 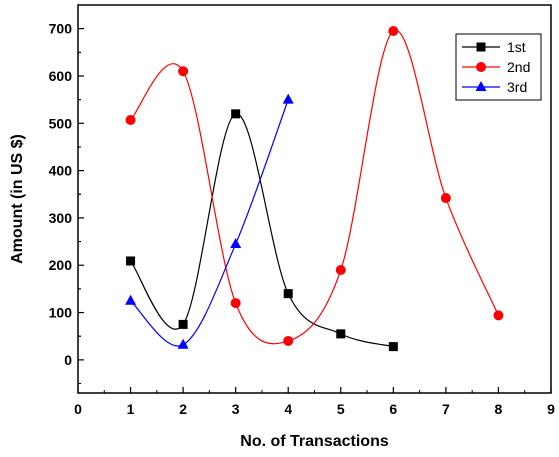 What do you see at coordinates (288, 409) in the screenshot?
I see `x-tick-label: 4` at bounding box center [288, 409].